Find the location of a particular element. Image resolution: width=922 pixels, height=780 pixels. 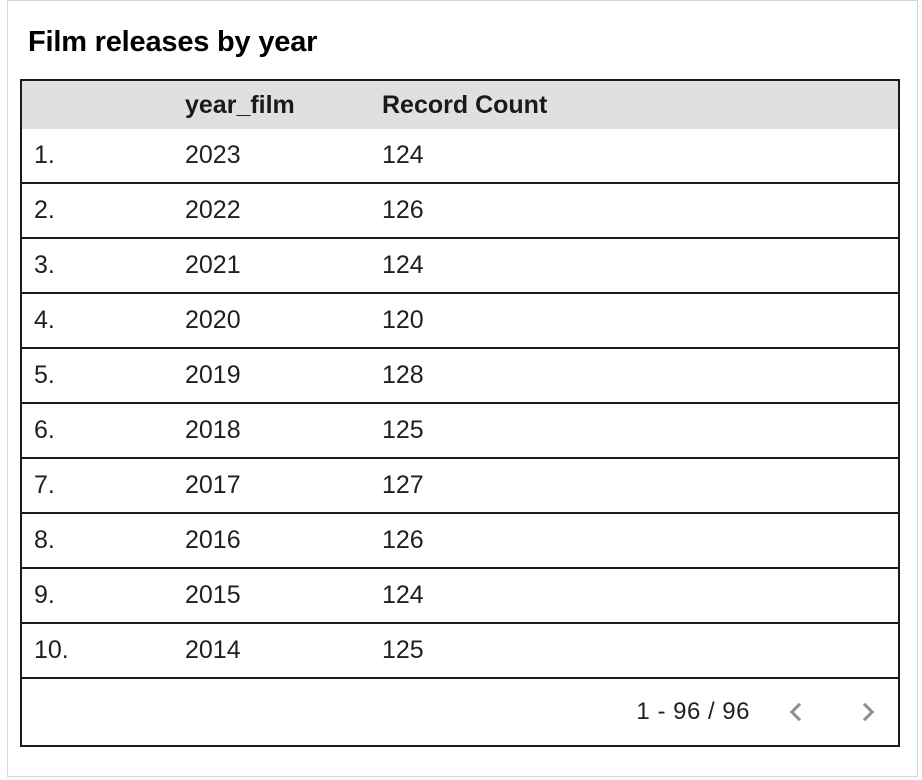

table-row: 4. 2020 120 is located at coordinates (460, 321).